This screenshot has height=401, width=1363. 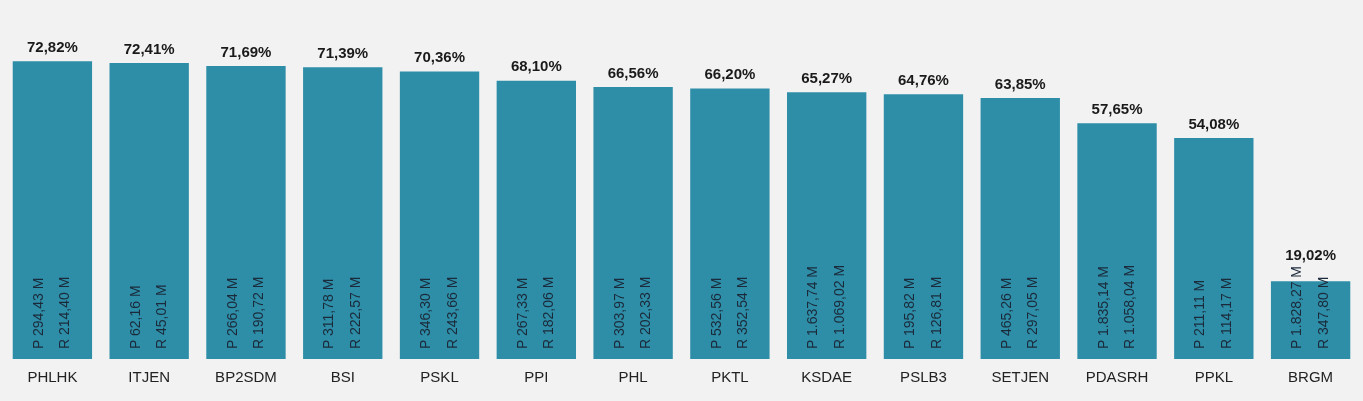 I want to click on annotation: P 346,30 M, so click(x=425, y=313).